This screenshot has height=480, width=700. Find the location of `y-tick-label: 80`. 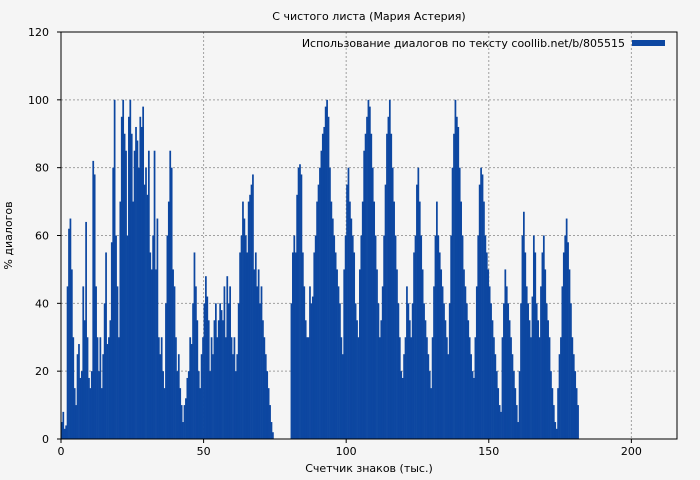

y-tick-label: 80 is located at coordinates (42, 168).